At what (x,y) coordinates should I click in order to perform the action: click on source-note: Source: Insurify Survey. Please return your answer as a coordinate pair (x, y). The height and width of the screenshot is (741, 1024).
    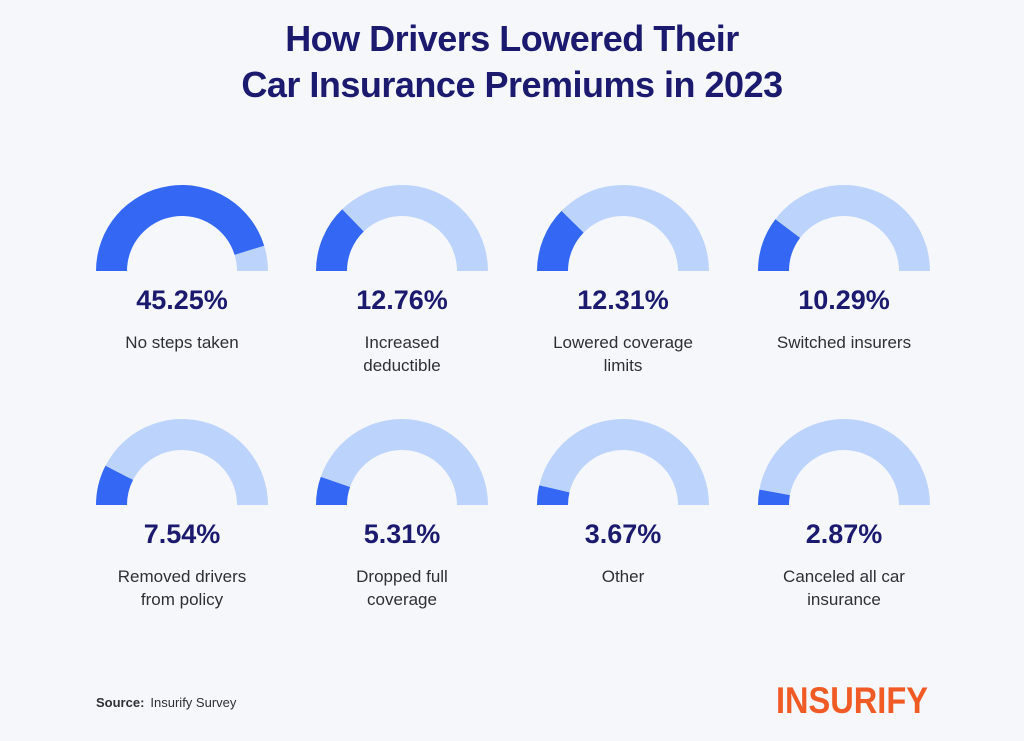
    Looking at the image, I should click on (166, 702).